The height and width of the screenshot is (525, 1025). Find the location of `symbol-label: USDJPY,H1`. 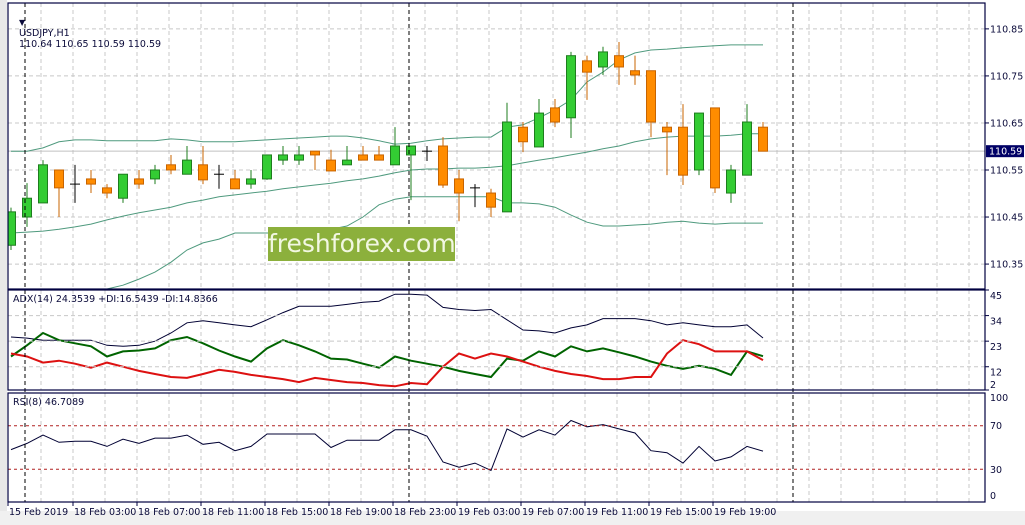

symbol-label: USDJPY,H1 is located at coordinates (44, 33).